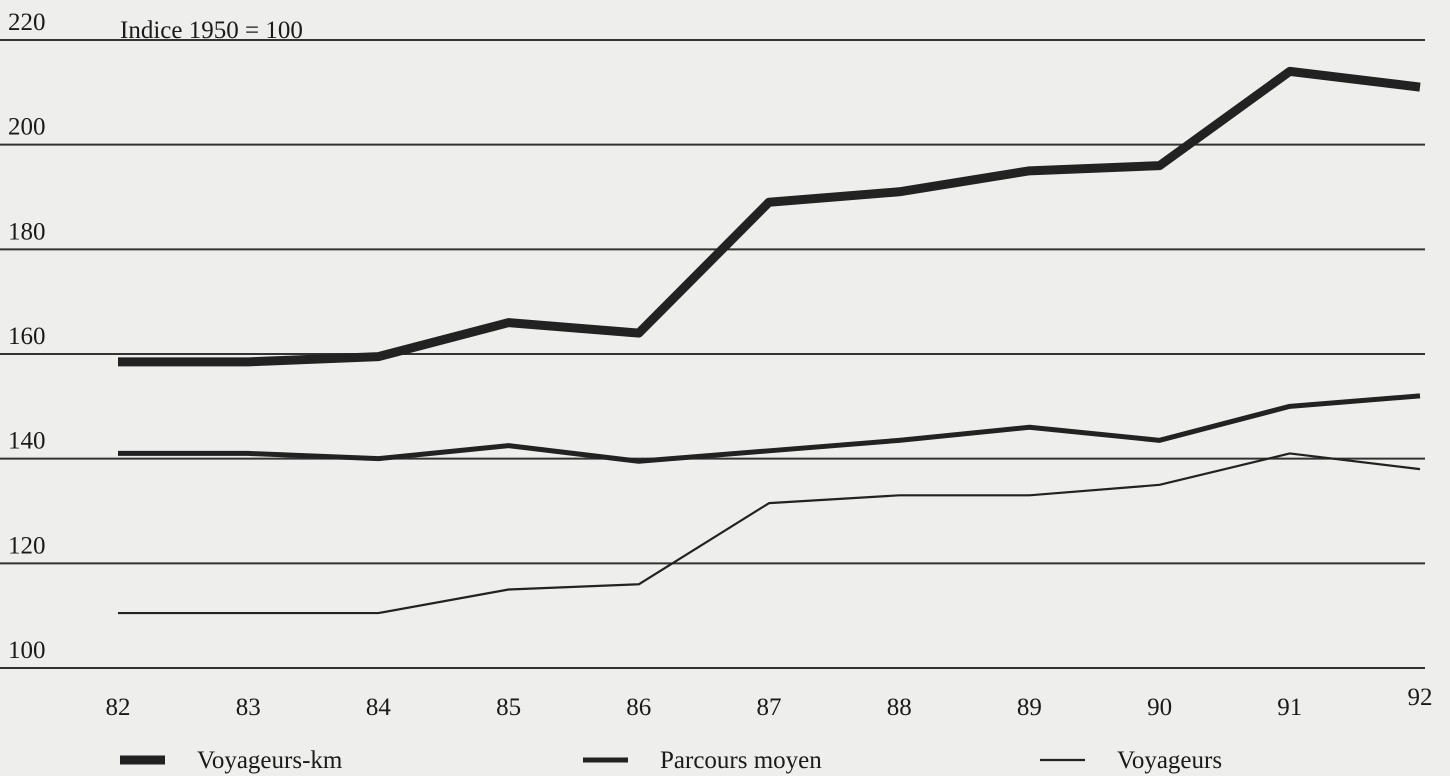 The image size is (1450, 776). I want to click on x-tick-label: 91, so click(1289, 707).